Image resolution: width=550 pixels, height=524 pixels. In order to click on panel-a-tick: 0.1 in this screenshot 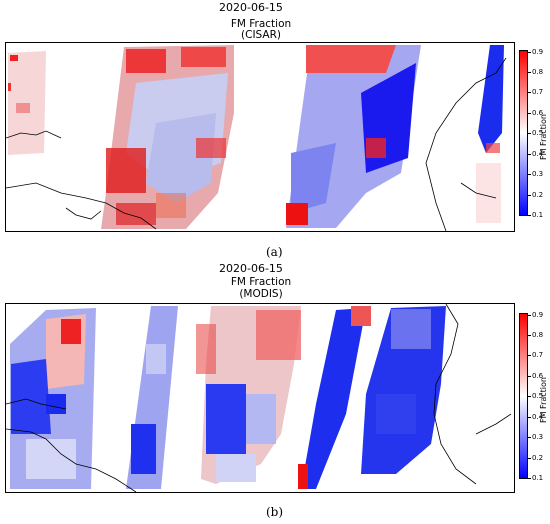, I will do `click(535, 215)`.